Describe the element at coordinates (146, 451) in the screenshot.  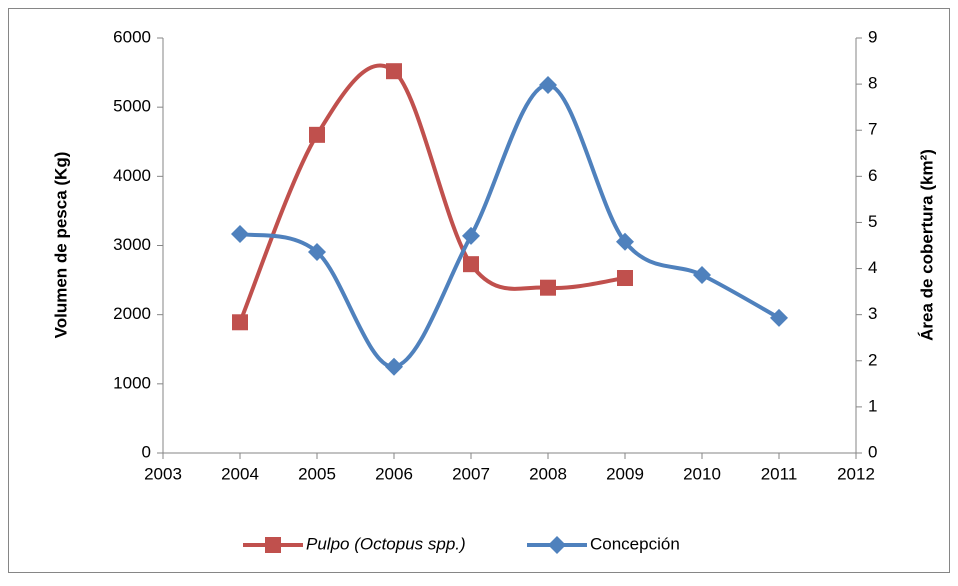
I see `y-tick-label: 0` at that location.